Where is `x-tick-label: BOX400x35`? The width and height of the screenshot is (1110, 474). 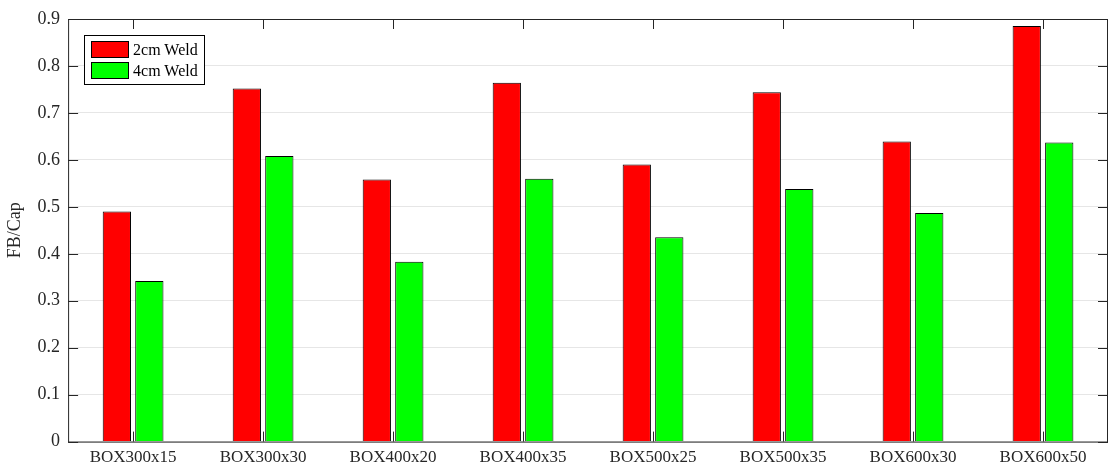
x-tick-label: BOX400x35 is located at coordinates (523, 457).